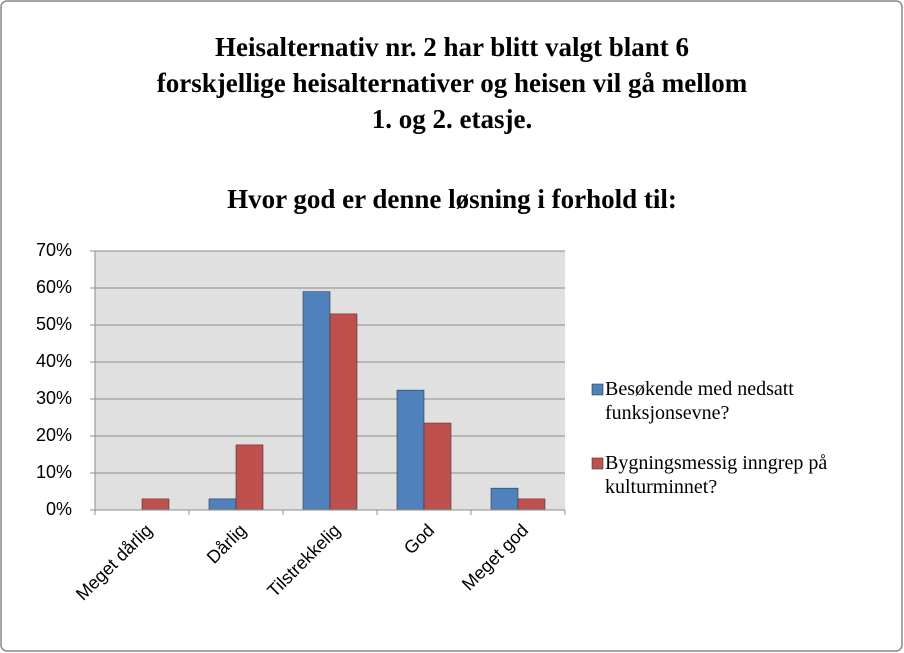 The width and height of the screenshot is (904, 653). I want to click on y-tick-label: 40%, so click(54, 361).